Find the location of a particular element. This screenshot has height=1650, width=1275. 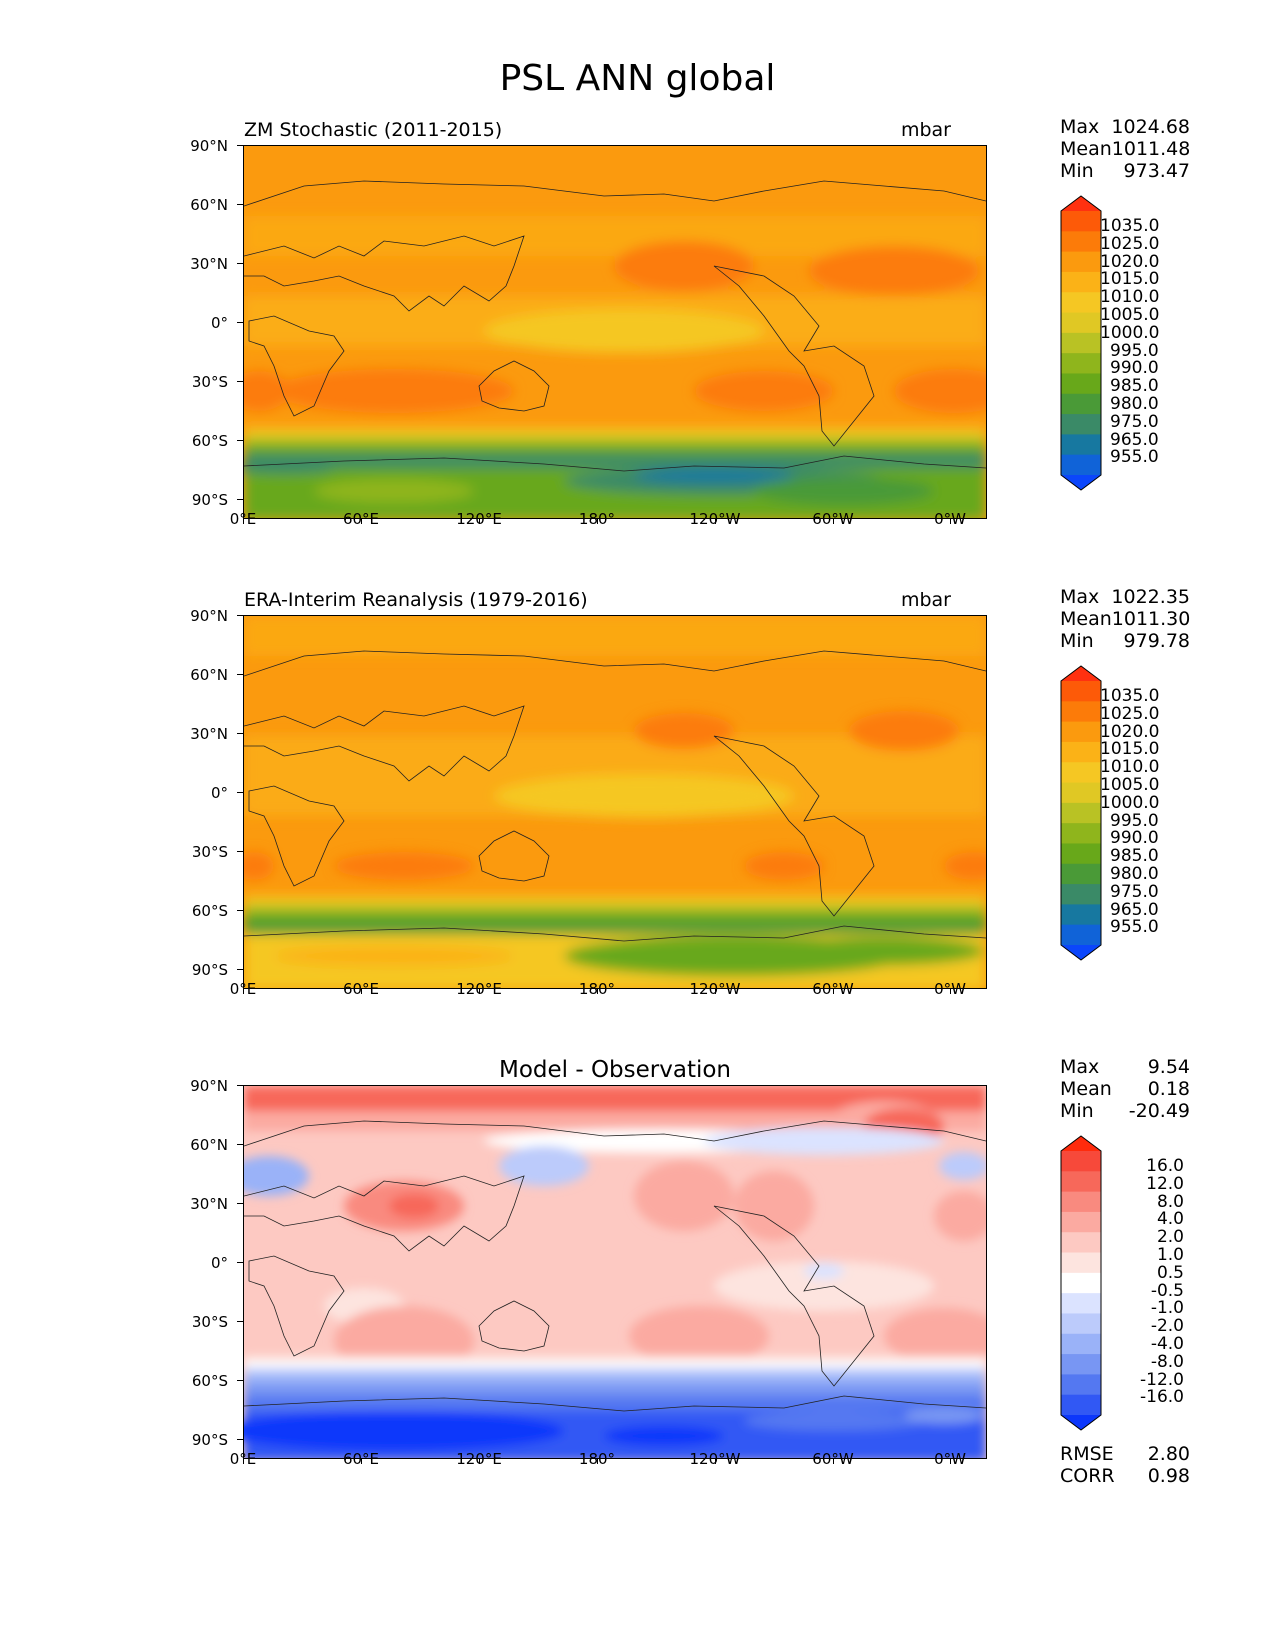

panel-1-contour-field is located at coordinates (615, 332).